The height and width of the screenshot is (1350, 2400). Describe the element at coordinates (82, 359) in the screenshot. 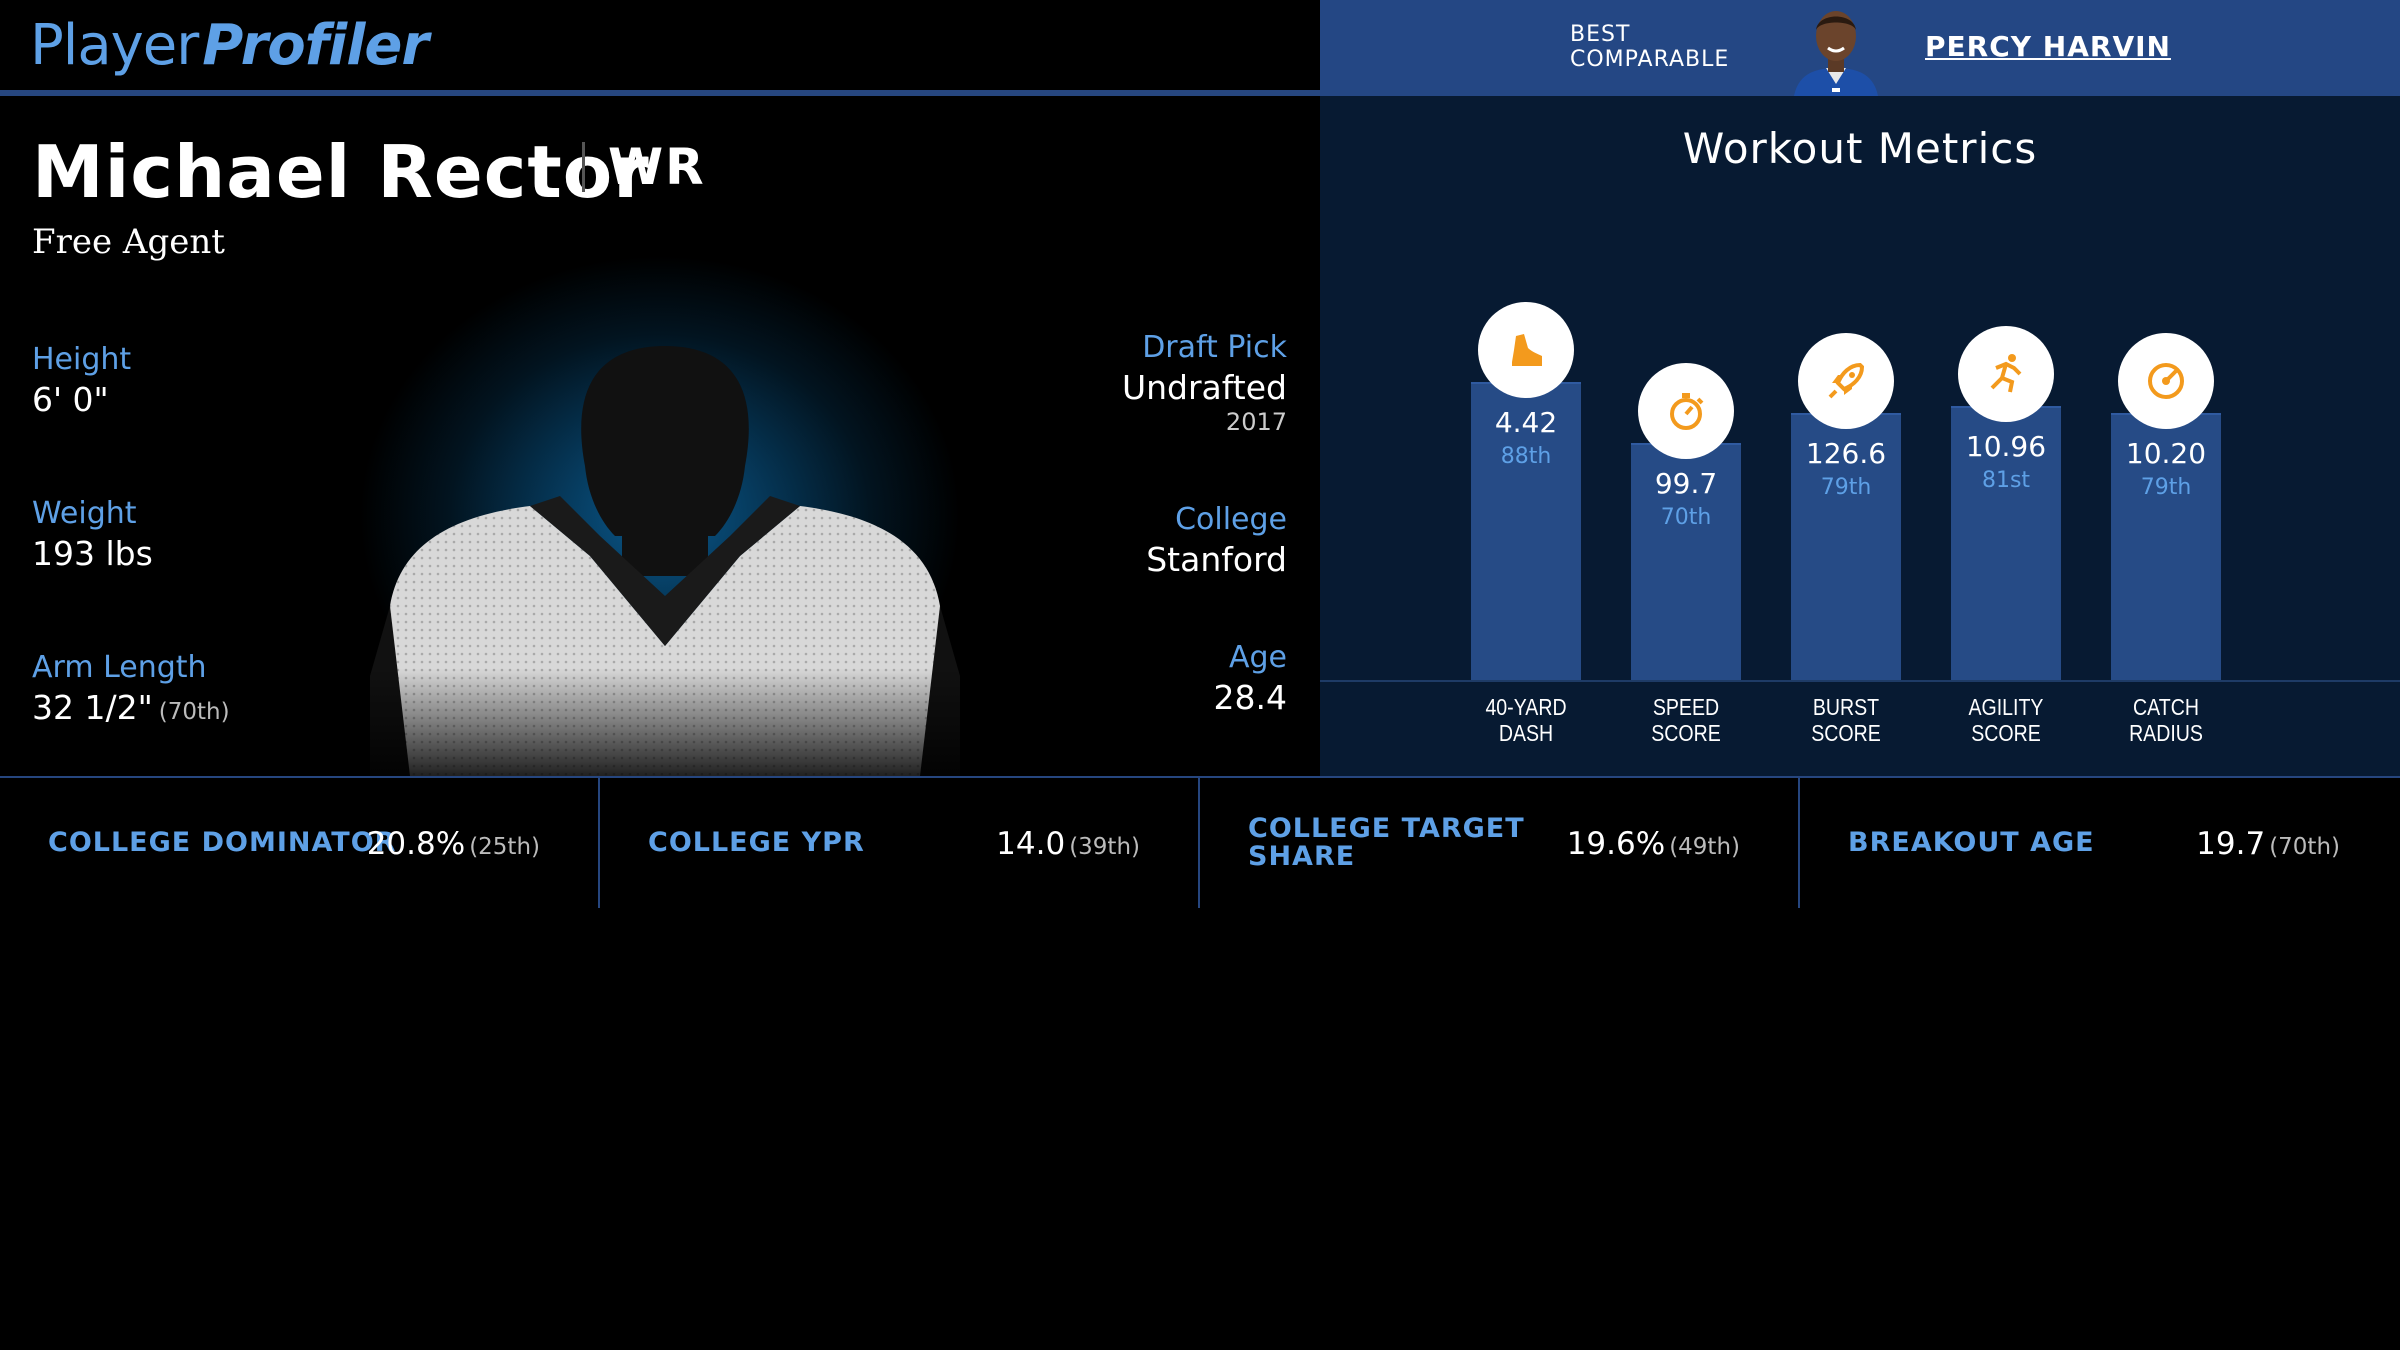

I see `height-label: Height` at that location.